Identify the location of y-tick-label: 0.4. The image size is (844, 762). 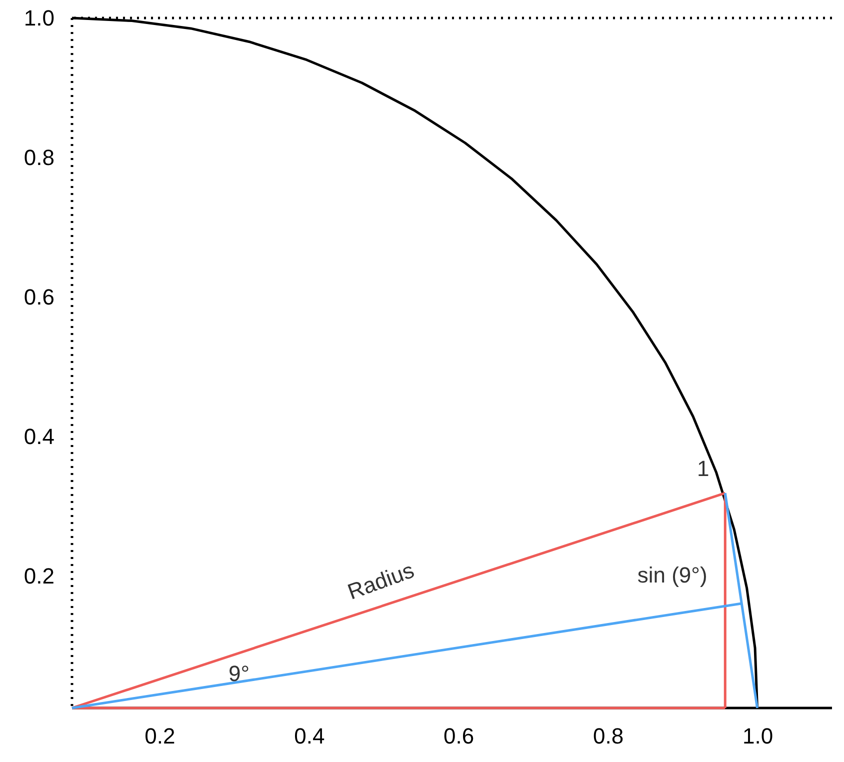
(39, 437).